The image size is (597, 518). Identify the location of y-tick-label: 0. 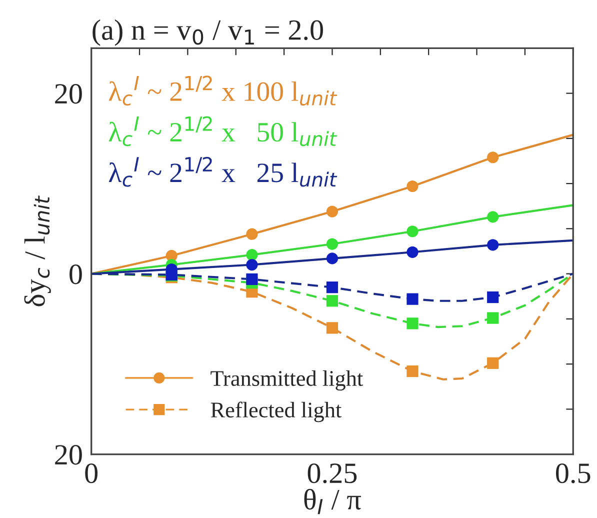
(76, 274).